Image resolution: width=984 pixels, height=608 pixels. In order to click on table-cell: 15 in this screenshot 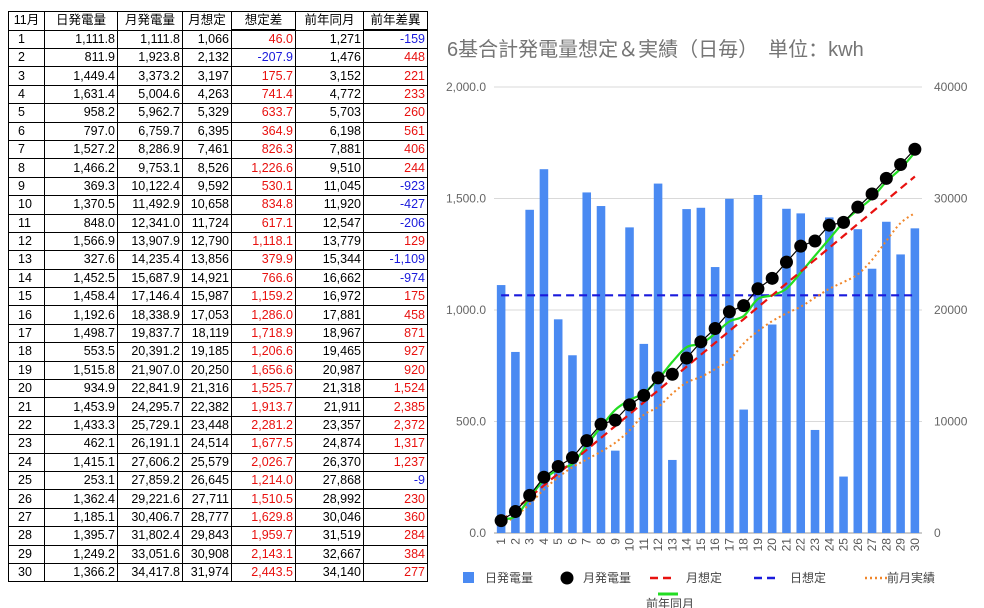, I will do `click(26, 297)`.